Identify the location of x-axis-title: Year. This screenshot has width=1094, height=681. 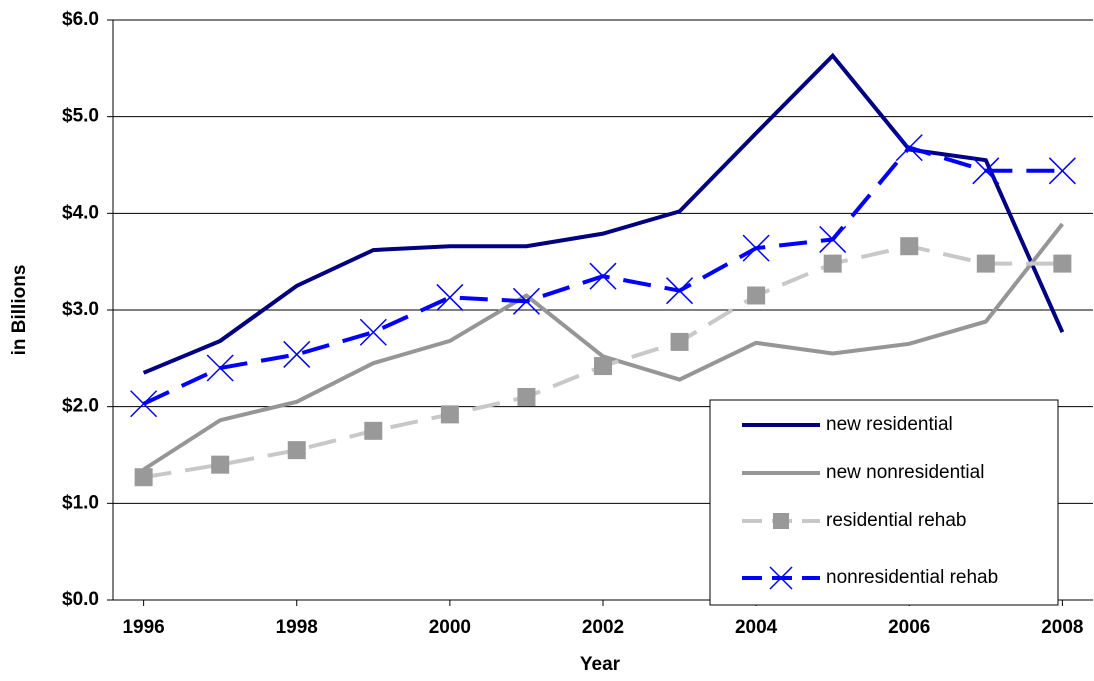
(600, 664).